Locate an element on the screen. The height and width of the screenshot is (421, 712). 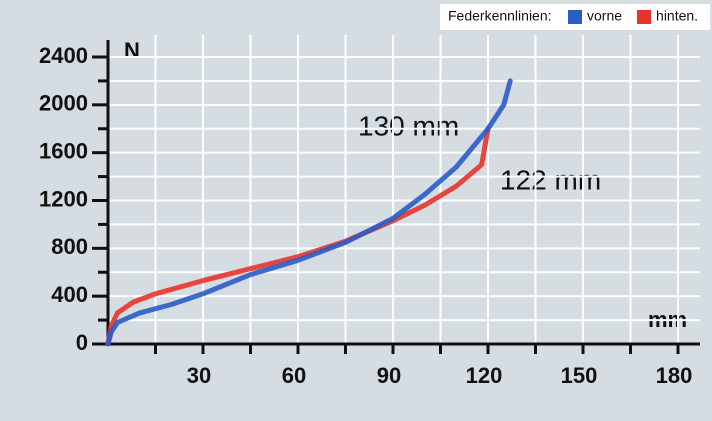
annotation: 122 mm is located at coordinates (550, 179).